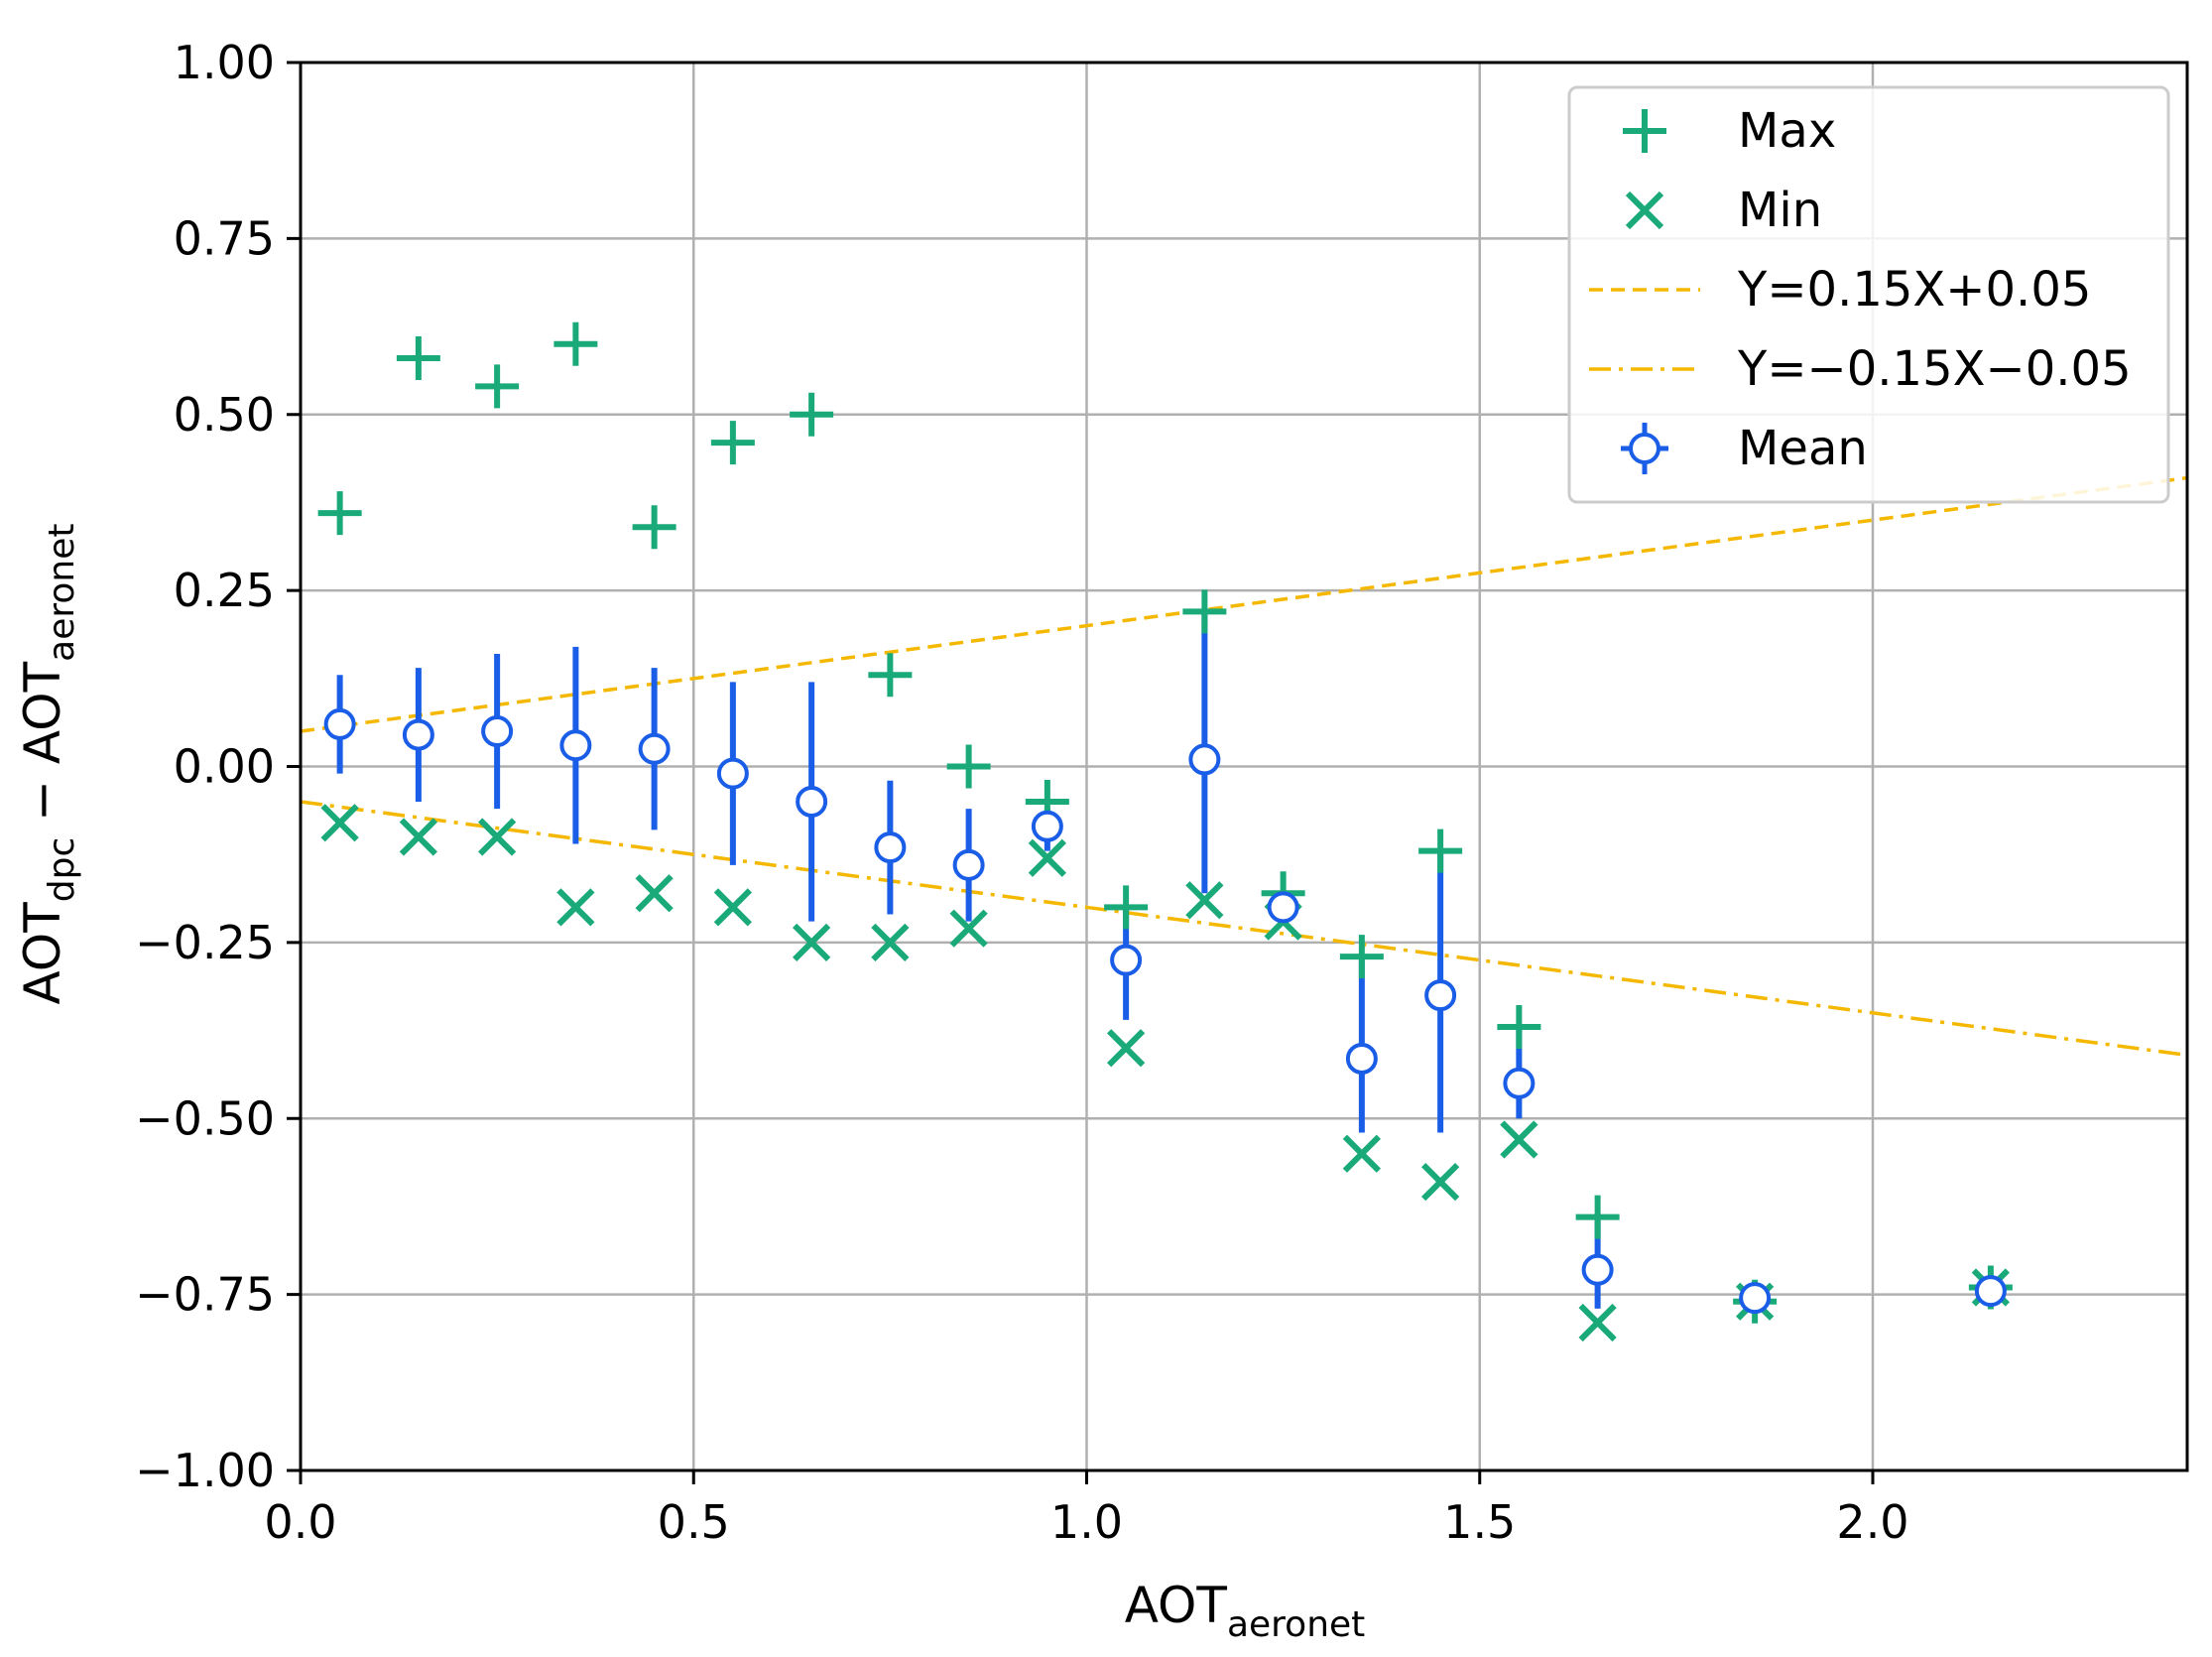 The image size is (2212, 1657). I want to click on legend-label-lower-line: Y=−0.15X−0.05, so click(1935, 369).